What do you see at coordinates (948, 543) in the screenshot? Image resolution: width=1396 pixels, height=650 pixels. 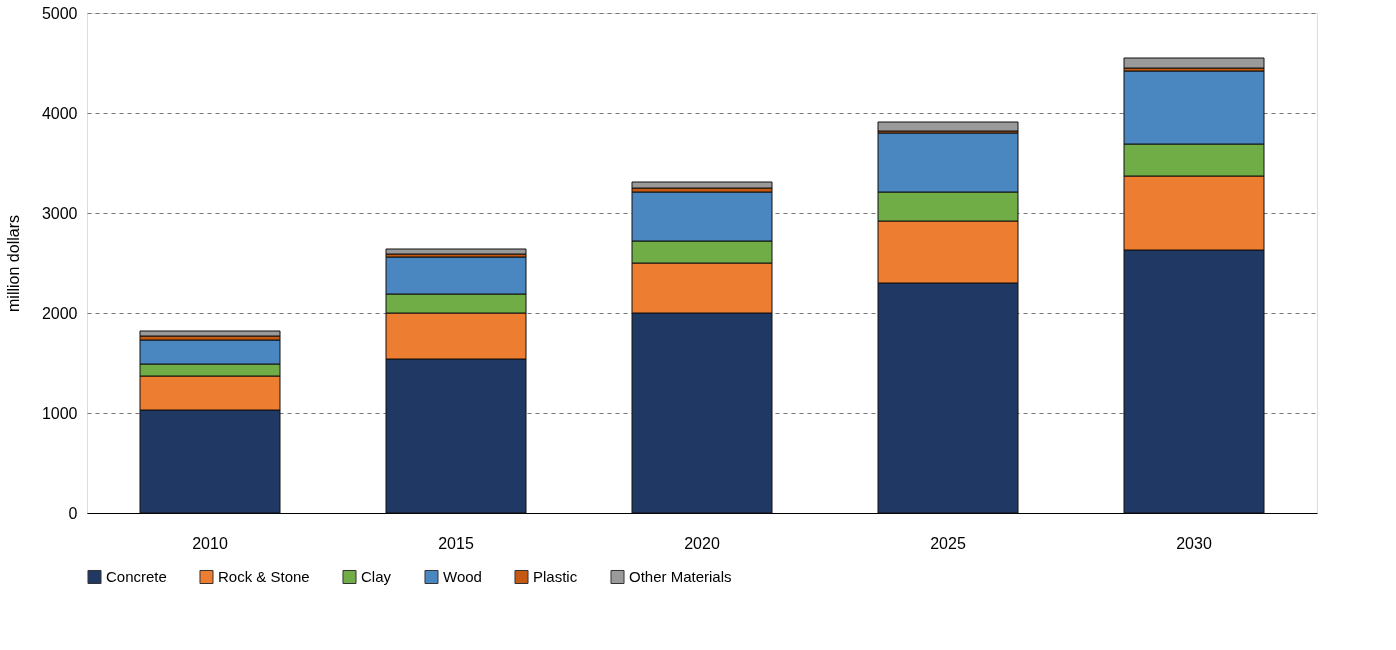 I see `x-tick-label: 2025` at bounding box center [948, 543].